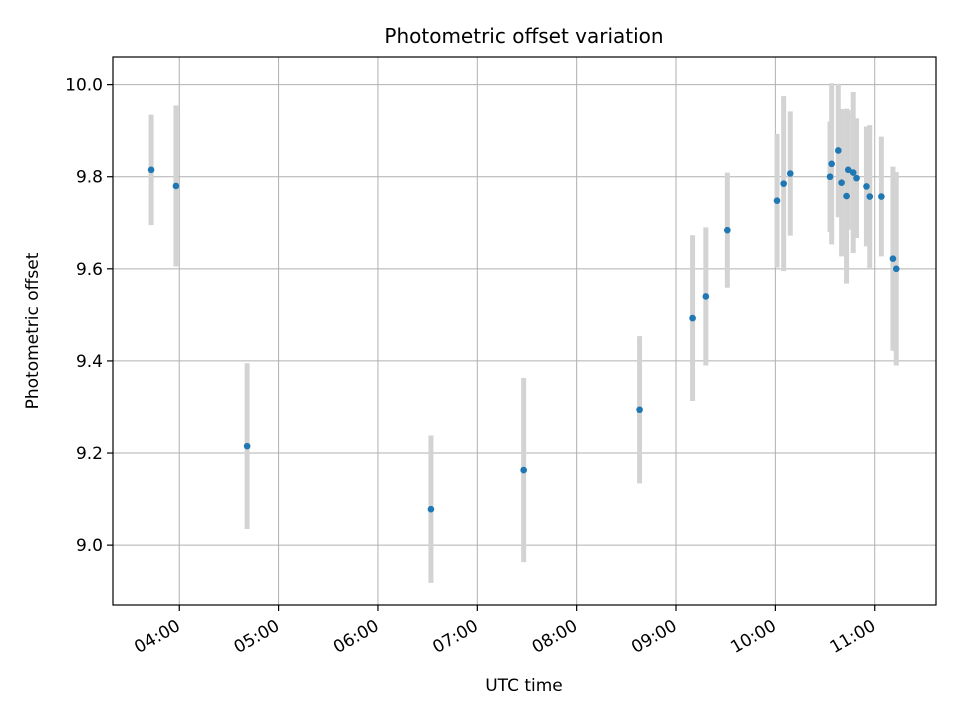  What do you see at coordinates (89, 270) in the screenshot?
I see `y-tick-label: 9.6` at bounding box center [89, 270].